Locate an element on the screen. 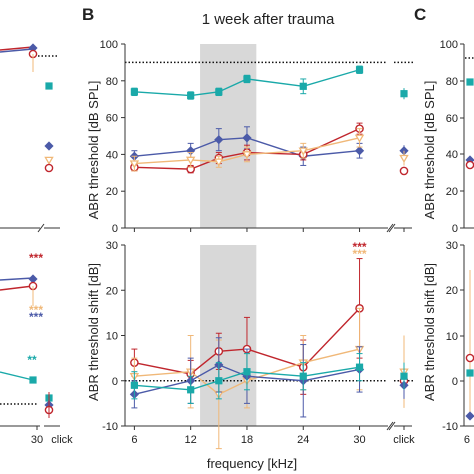 The image size is (474, 474). panel-c-x-tick: 6 is located at coordinates (467, 440).